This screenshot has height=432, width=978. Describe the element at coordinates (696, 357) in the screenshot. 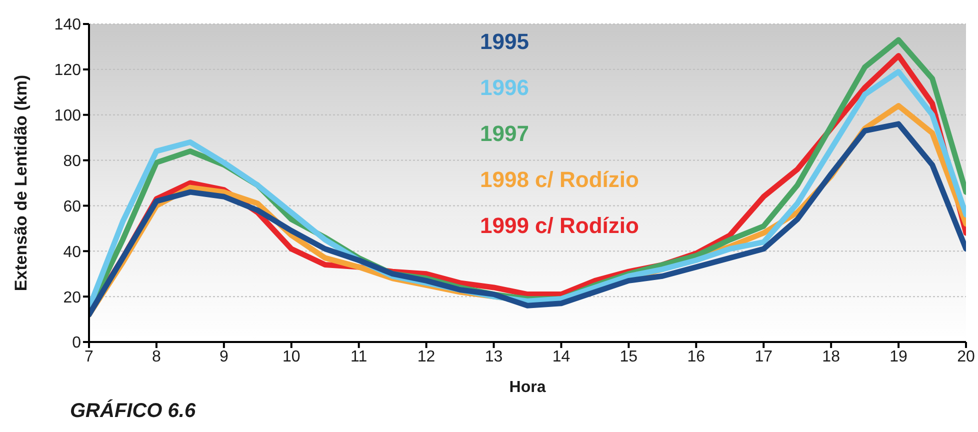

I see `x-tick-label: 16` at that location.